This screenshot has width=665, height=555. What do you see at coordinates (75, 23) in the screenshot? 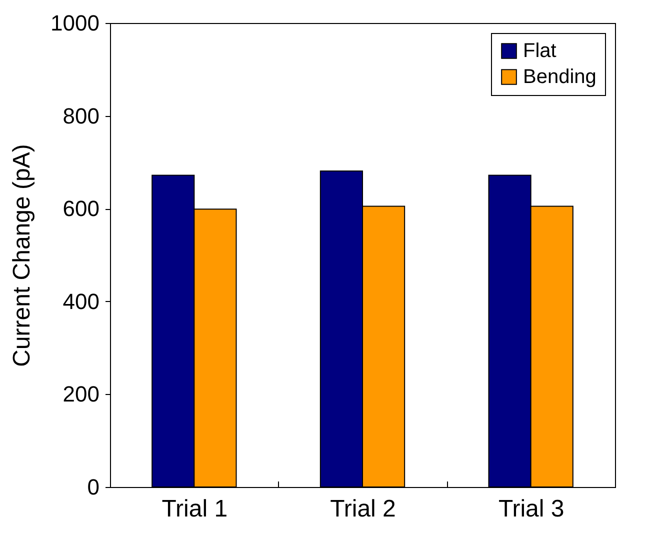
I see `y-tick-label: 1000` at bounding box center [75, 23].